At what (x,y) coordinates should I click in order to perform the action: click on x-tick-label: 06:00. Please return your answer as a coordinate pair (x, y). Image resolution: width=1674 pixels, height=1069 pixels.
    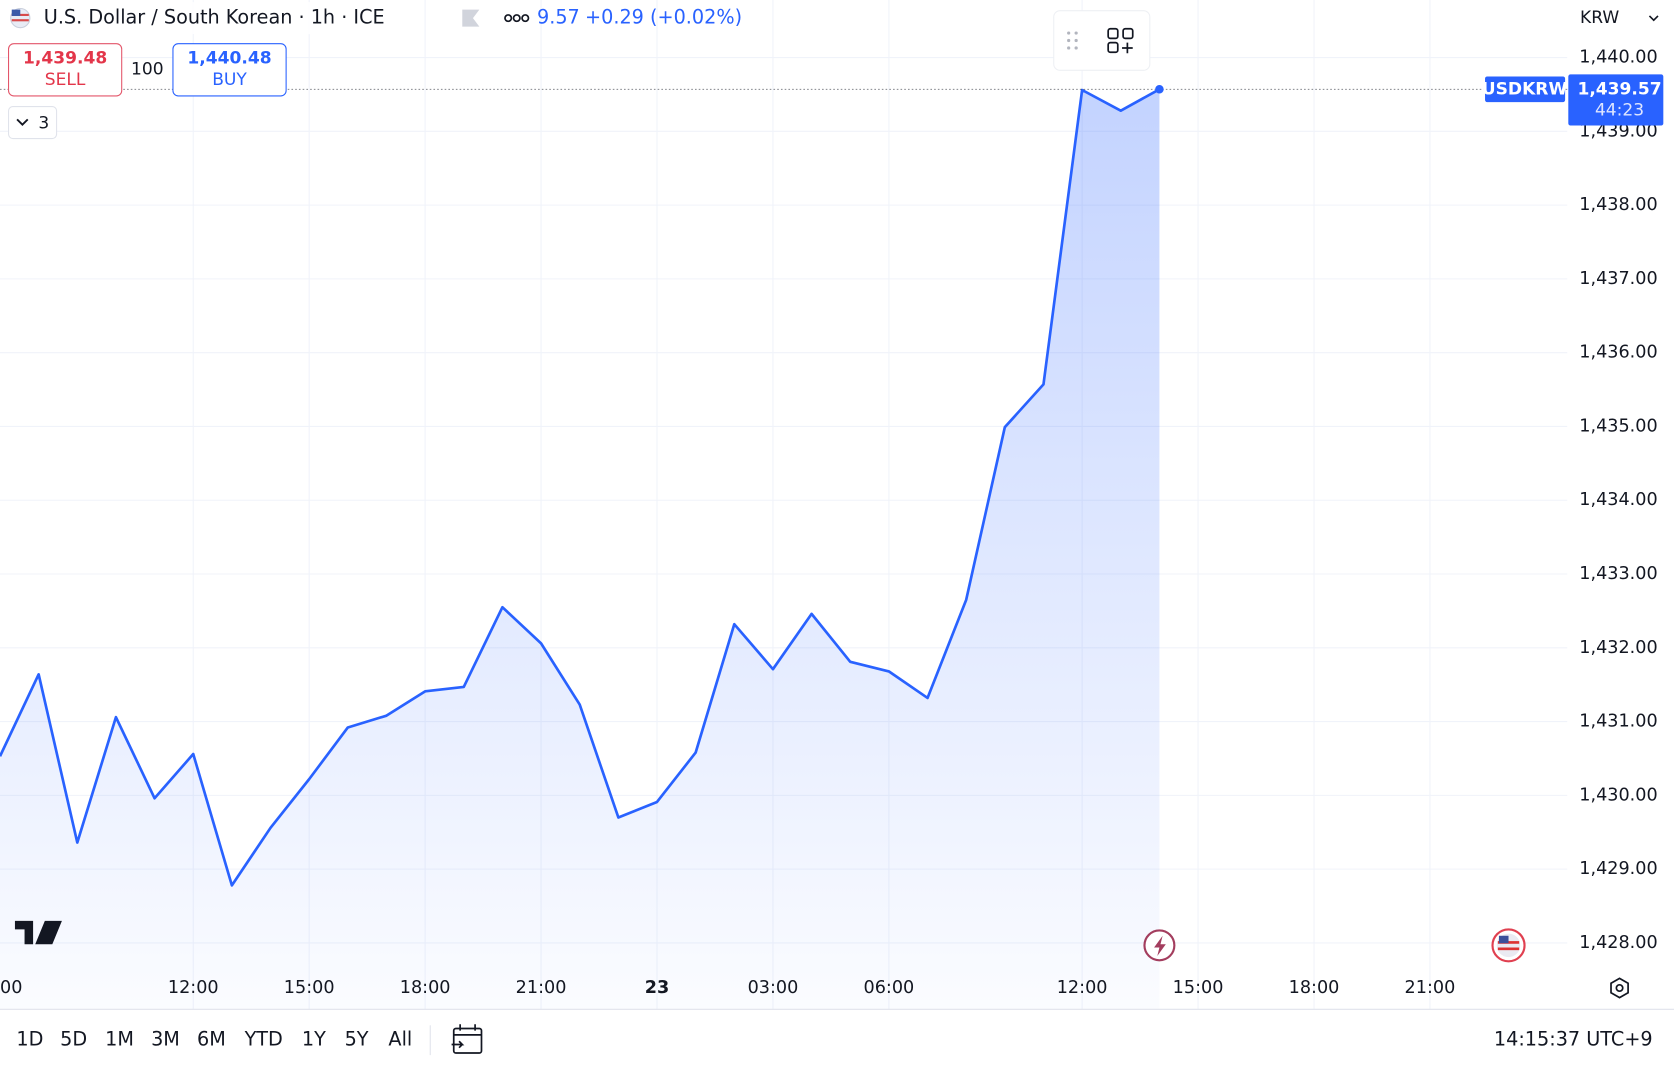
    Looking at the image, I should click on (889, 988).